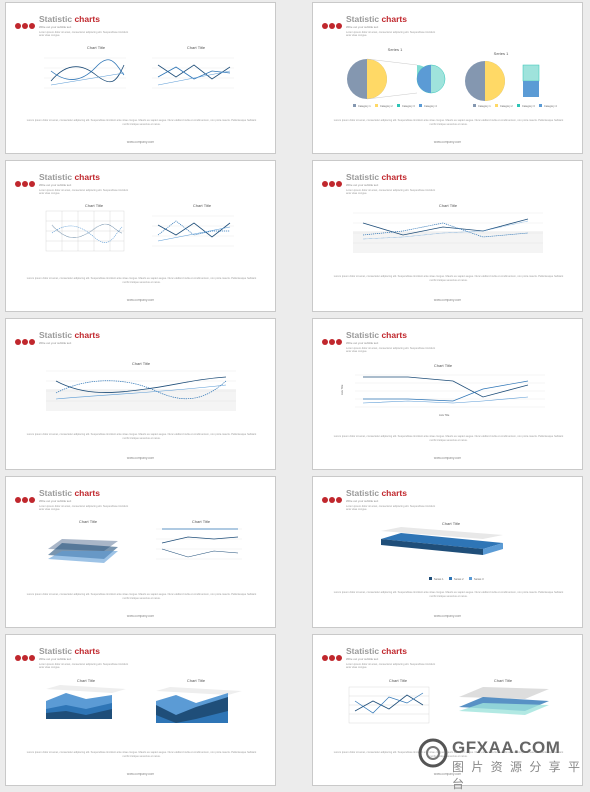 The height and width of the screenshot is (792, 590). What do you see at coordinates (506, 747) in the screenshot?
I see `watermark-main: GFXAA.COM` at bounding box center [506, 747].